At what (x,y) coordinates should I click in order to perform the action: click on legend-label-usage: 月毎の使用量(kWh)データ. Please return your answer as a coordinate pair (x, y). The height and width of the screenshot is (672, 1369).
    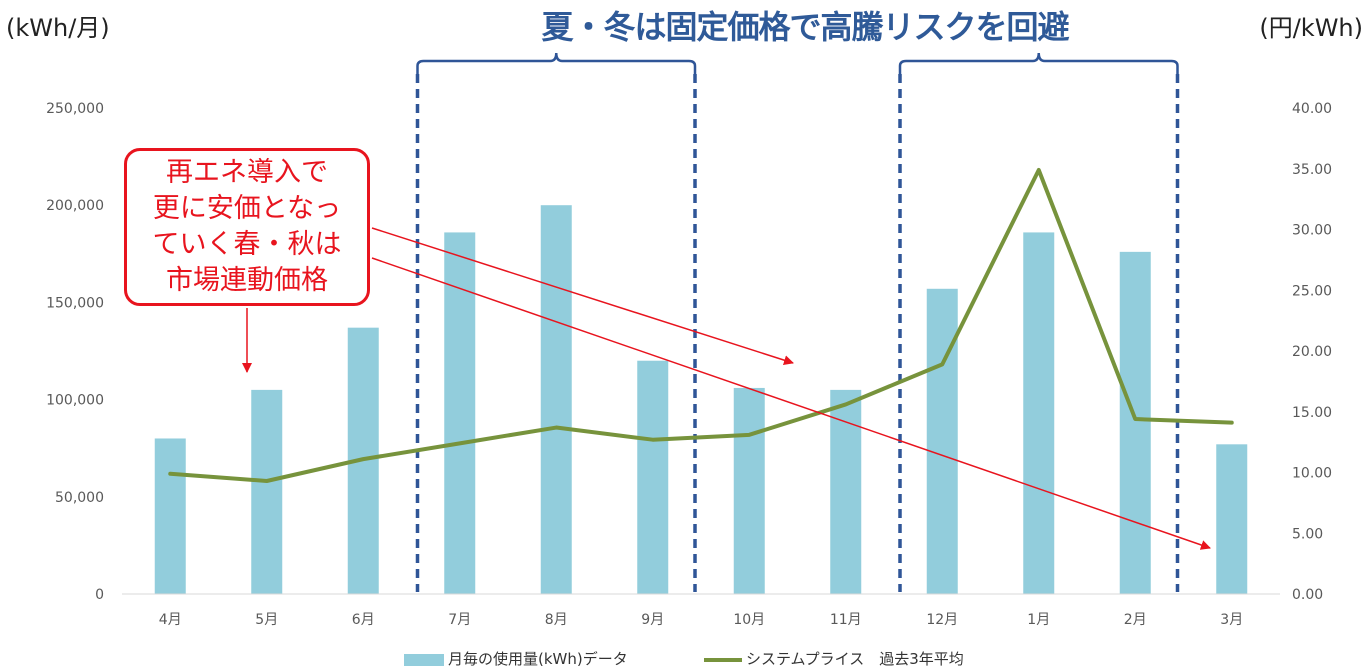
    Looking at the image, I should click on (538, 659).